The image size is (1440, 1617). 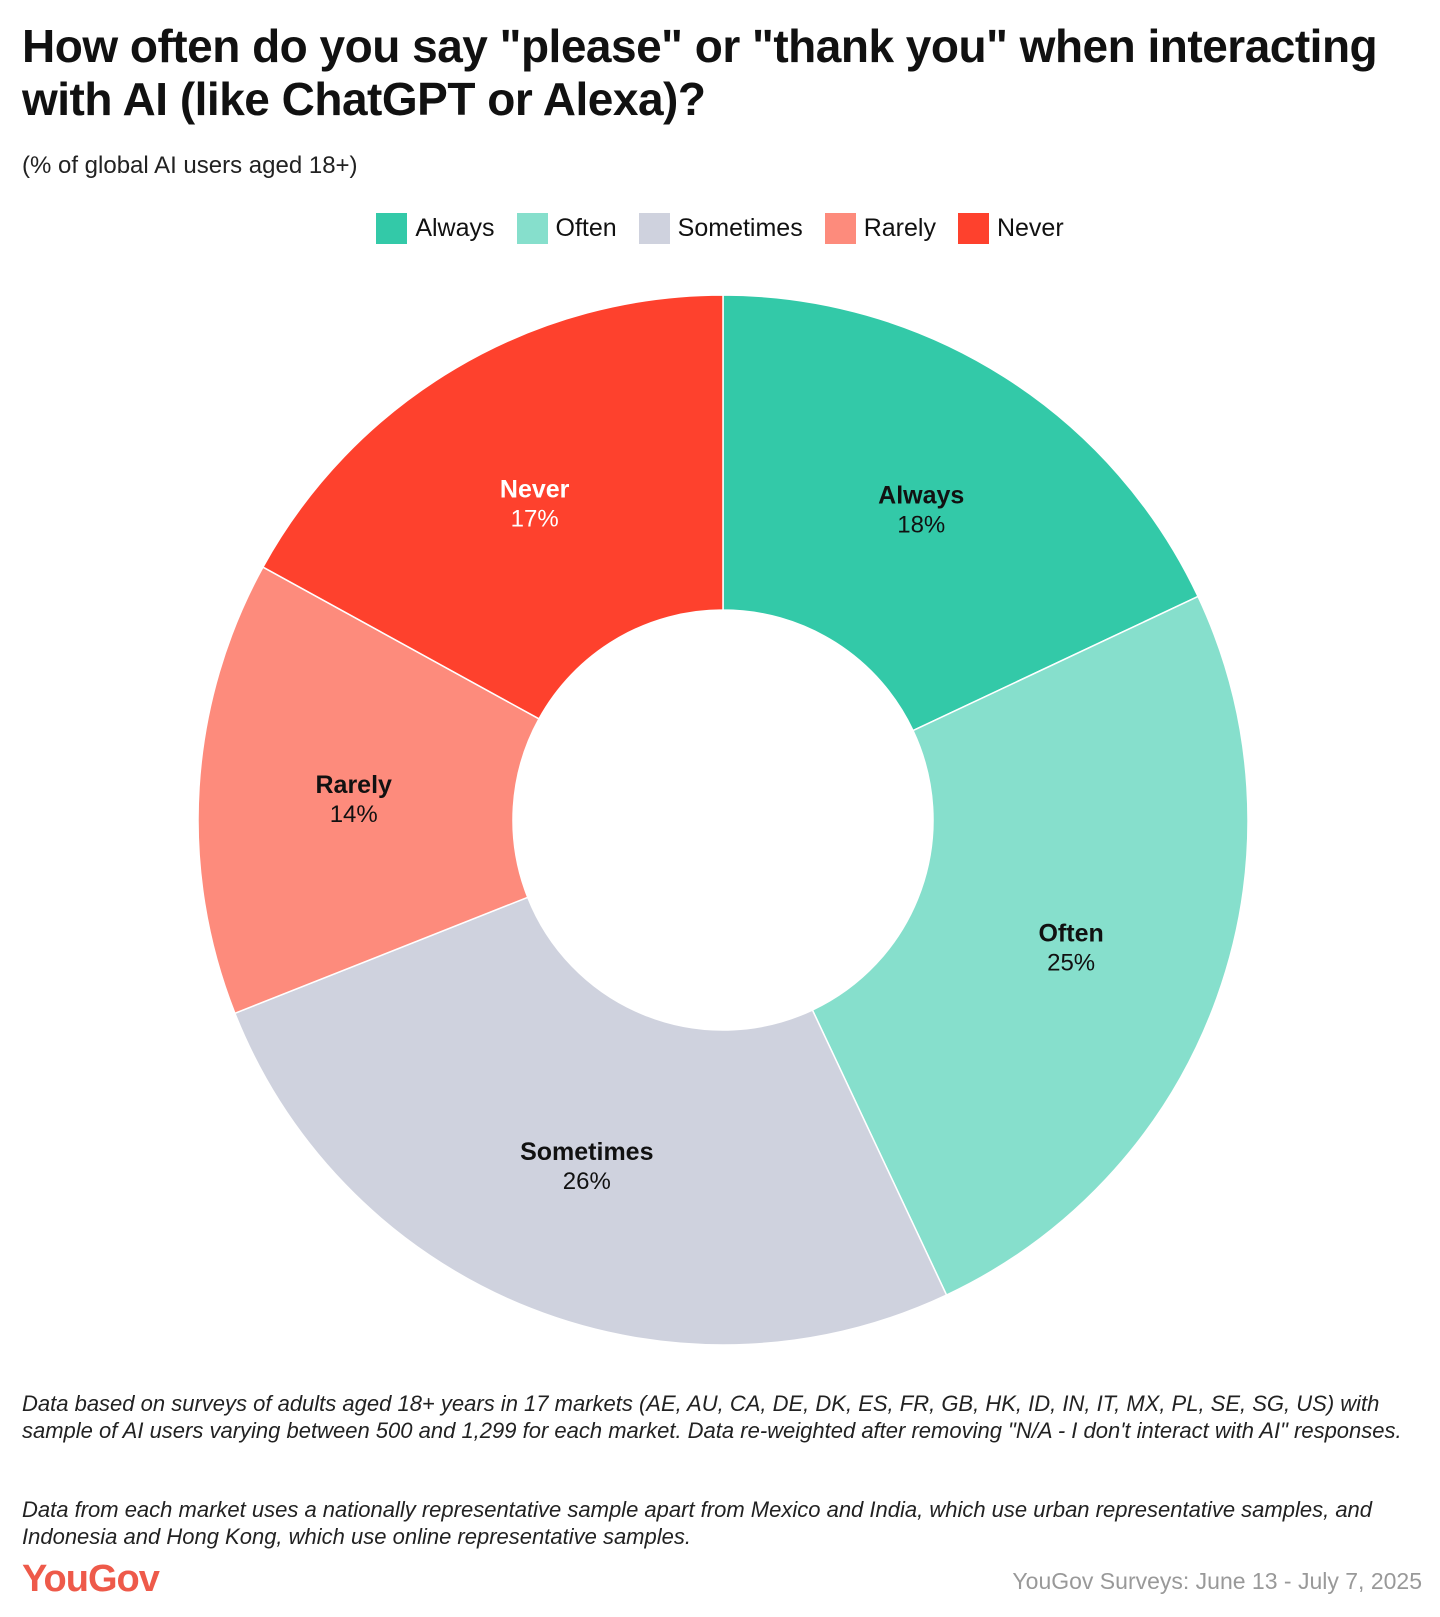 I want to click on legend: Always Often Sometimes Rarely Never, so click(x=720, y=228).